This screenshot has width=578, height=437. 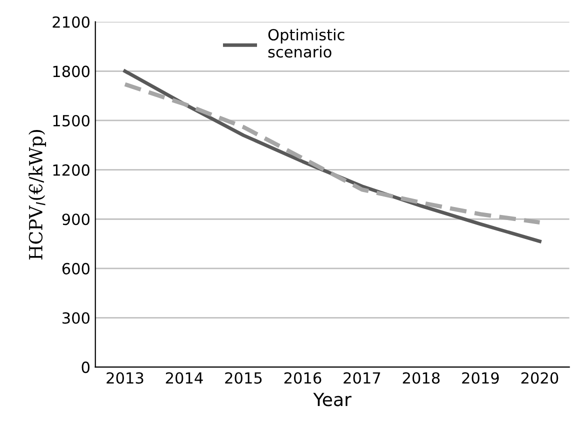 What do you see at coordinates (303, 378) in the screenshot?
I see `x-tick-label: 2016` at bounding box center [303, 378].